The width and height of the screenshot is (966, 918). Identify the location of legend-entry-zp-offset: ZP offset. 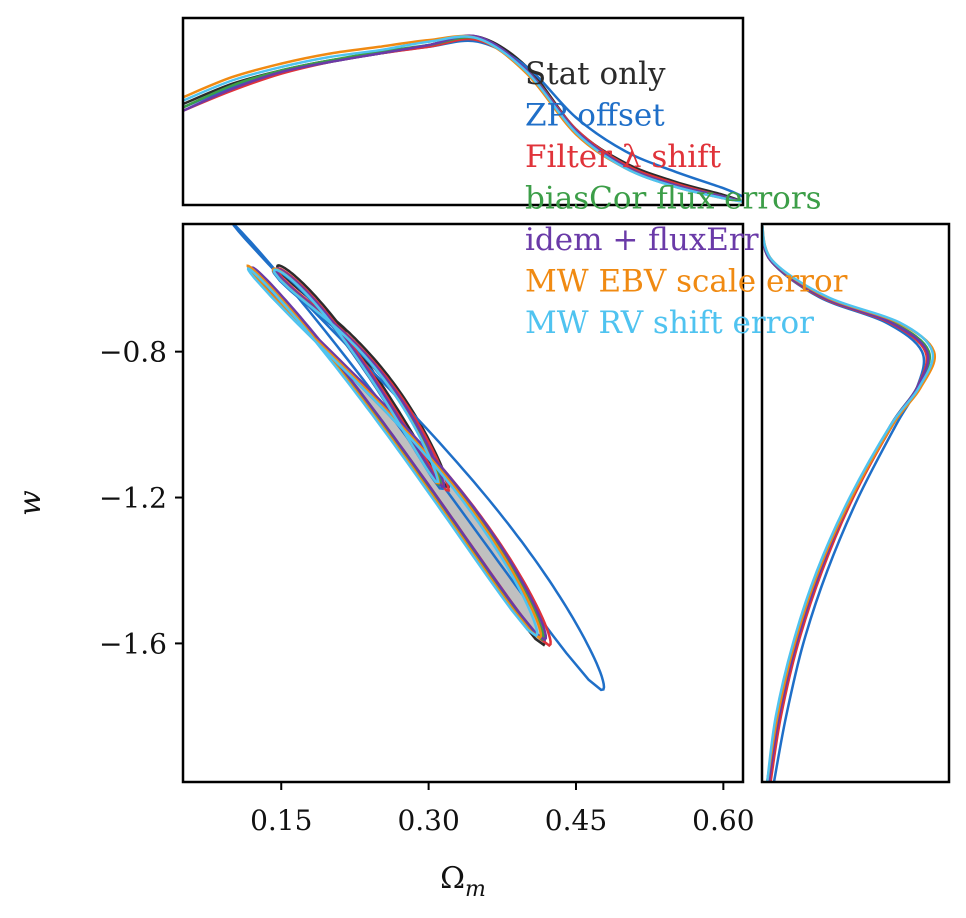
(595, 116).